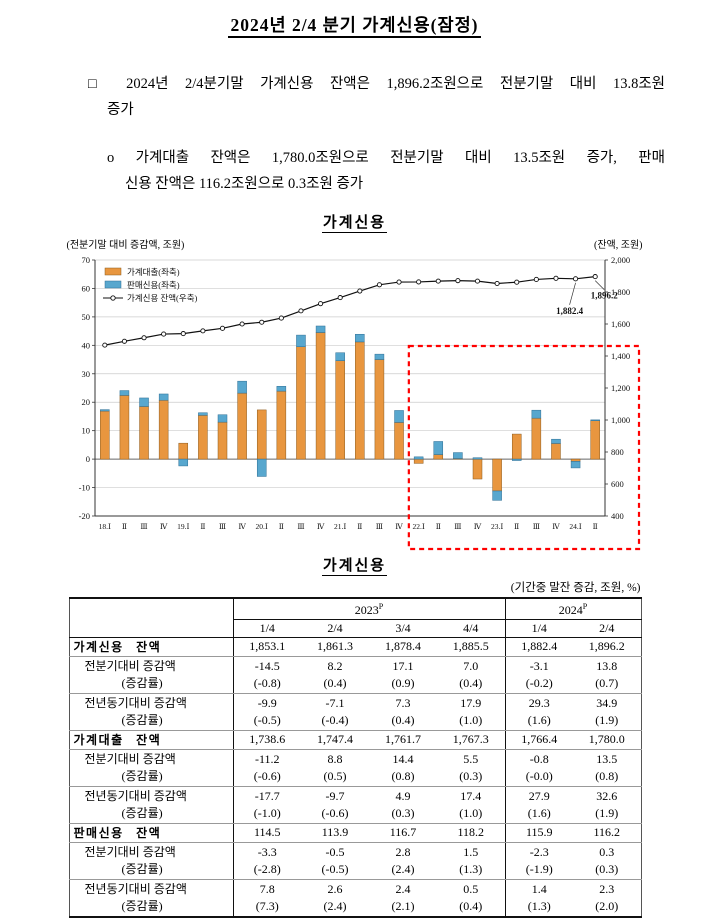  Describe the element at coordinates (471, 740) in the screenshot. I see `table-cell: 1,767.3` at that location.